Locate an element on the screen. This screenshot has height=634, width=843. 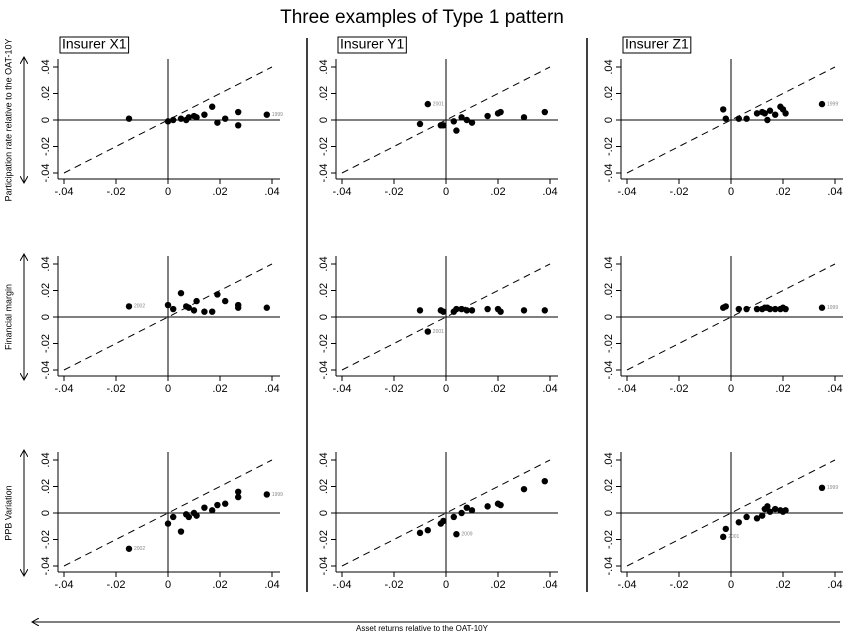
point-label: 2001 is located at coordinates (438, 104).